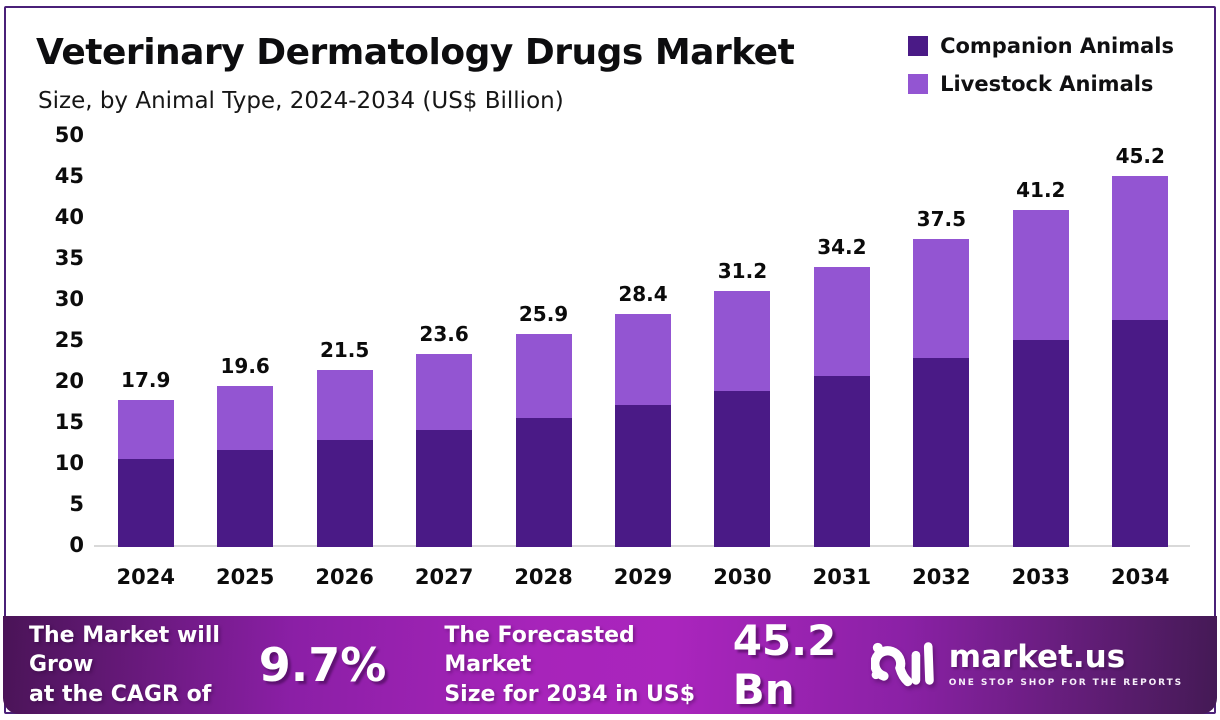  Describe the element at coordinates (643, 577) in the screenshot. I see `x-label-2029: 2029` at that location.